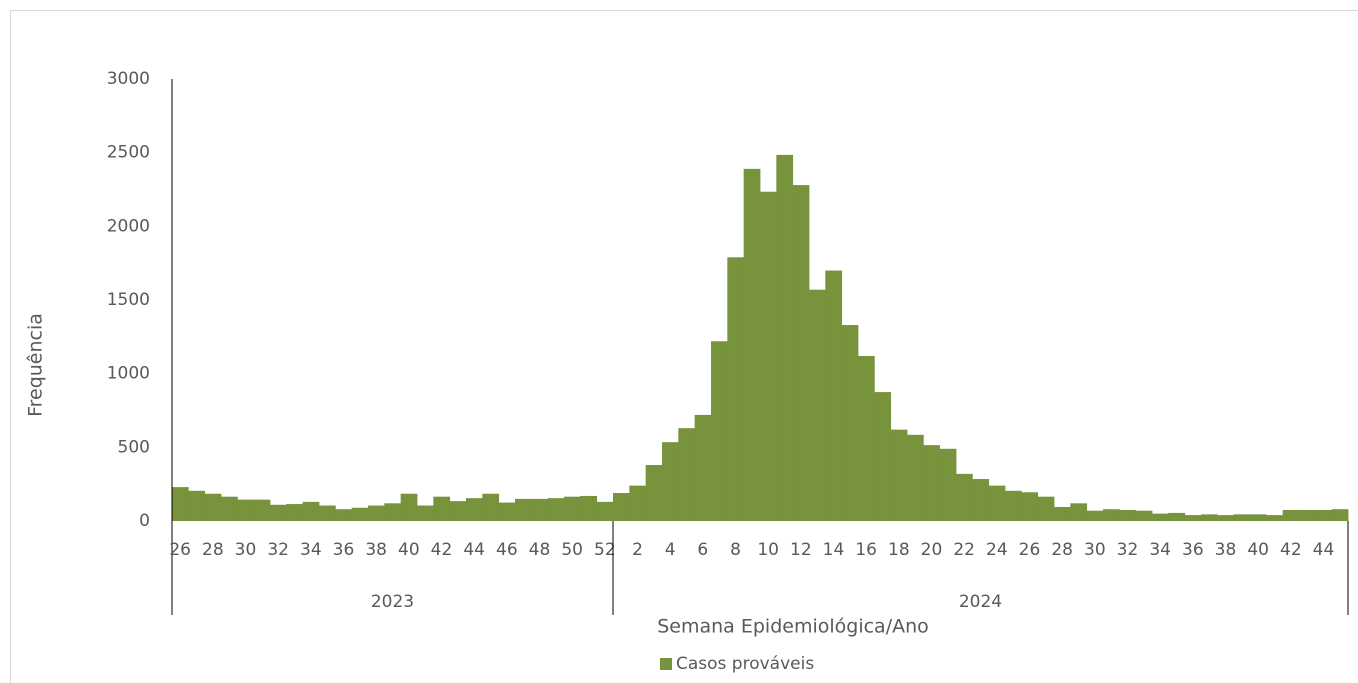 This screenshot has width=1358, height=683. What do you see at coordinates (344, 550) in the screenshot?
I see `x-tick-label: 36` at bounding box center [344, 550].